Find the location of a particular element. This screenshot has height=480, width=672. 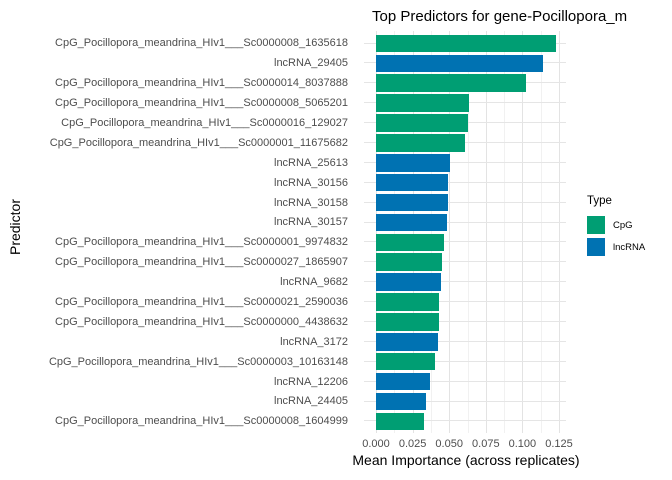

y-axis-label: lncRNA_30157 is located at coordinates (311, 222).